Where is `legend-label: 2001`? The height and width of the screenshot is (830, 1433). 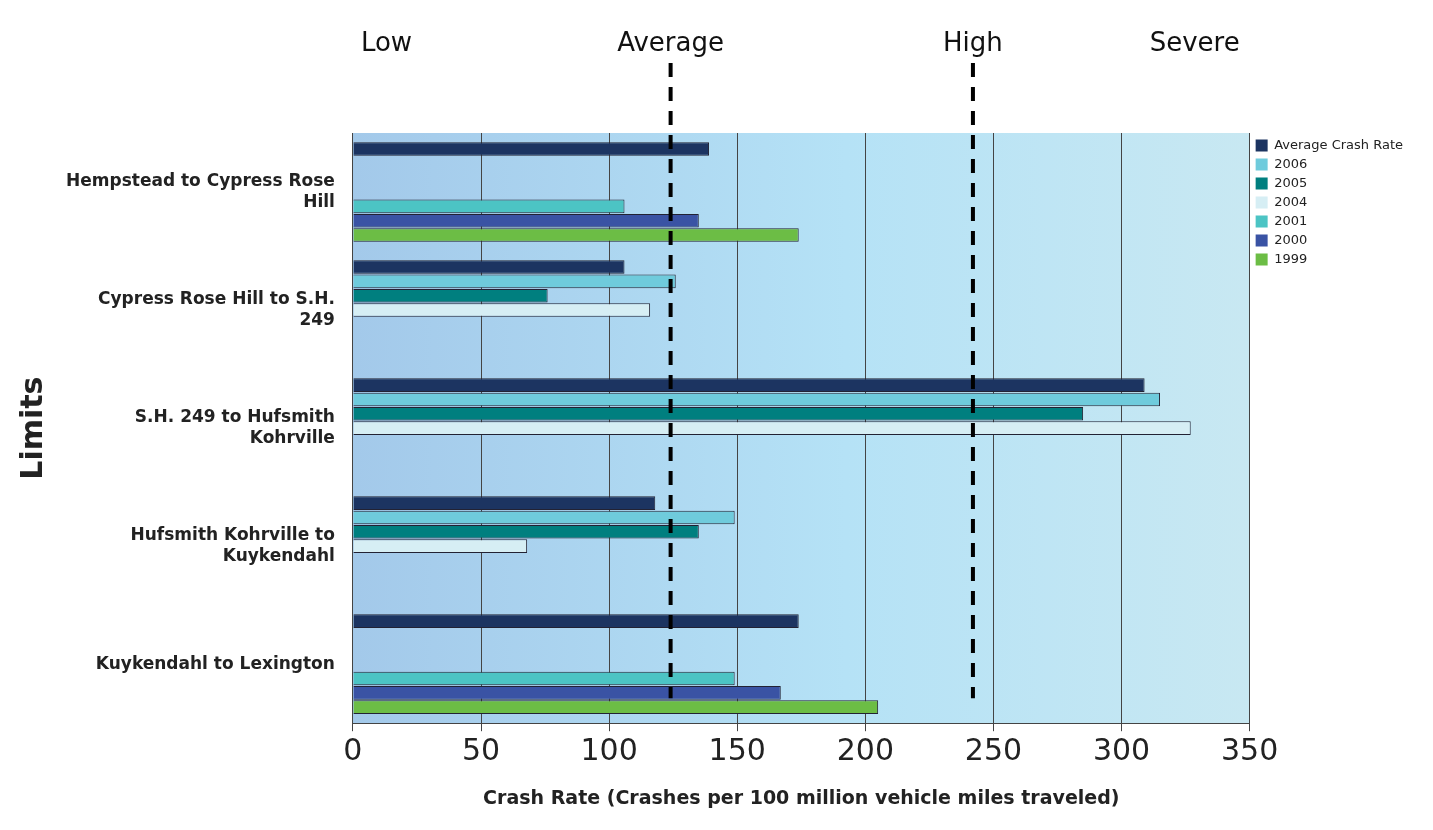
legend-label: 2001 is located at coordinates (1291, 220).